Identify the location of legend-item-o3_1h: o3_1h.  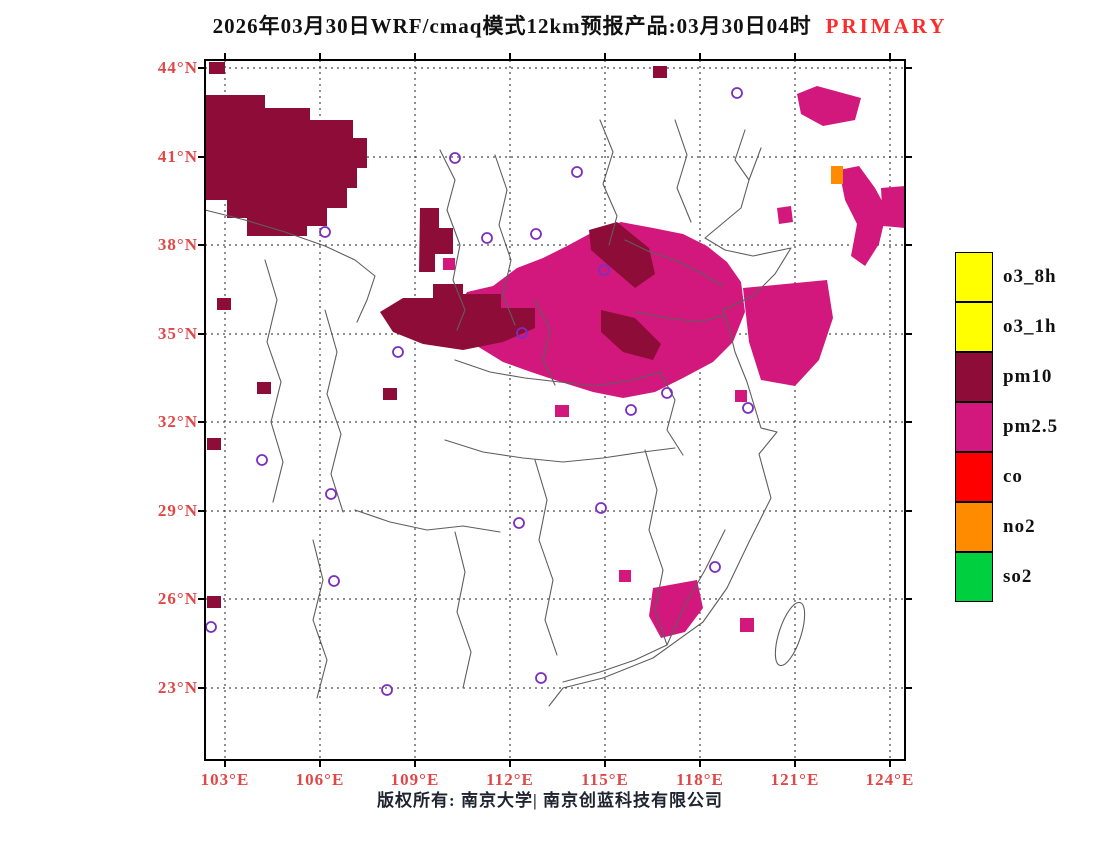
(1027, 327).